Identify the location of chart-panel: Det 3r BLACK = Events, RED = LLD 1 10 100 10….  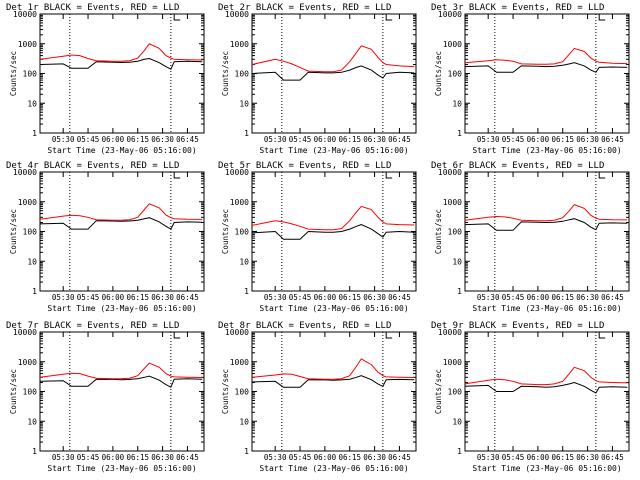
(530, 79).